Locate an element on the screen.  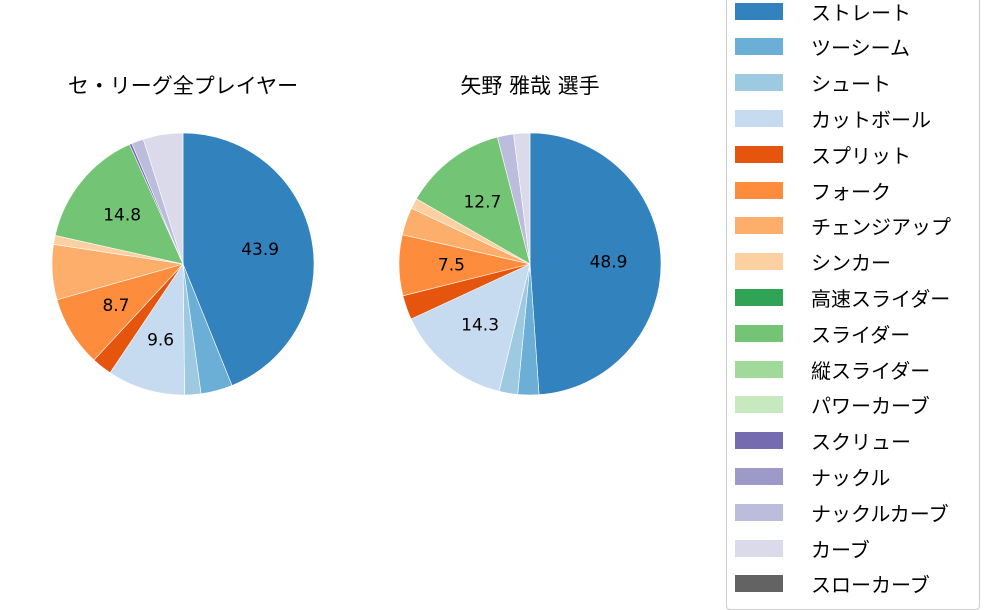
legend-item: 高速スライダー is located at coordinates (843, 298).